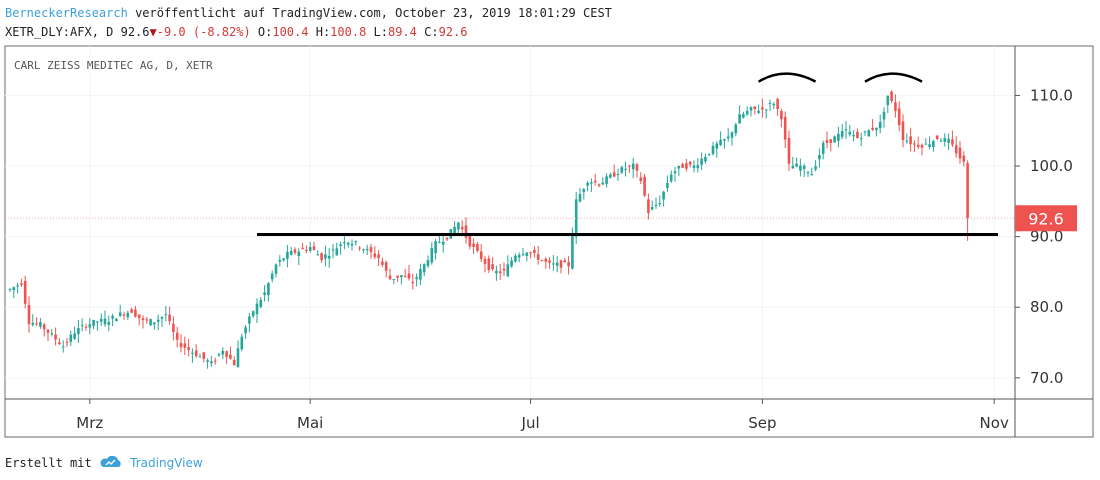  What do you see at coordinates (104, 462) in the screenshot?
I see `footer: Erstellt mit TradingView` at bounding box center [104, 462].